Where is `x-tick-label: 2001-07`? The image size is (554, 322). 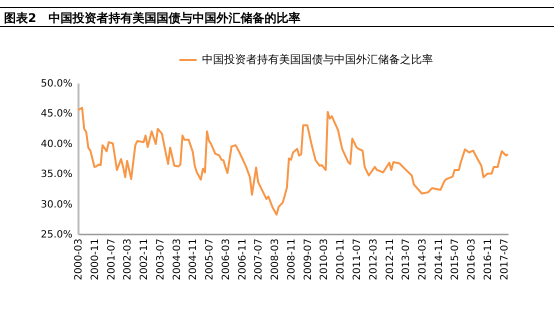
x-tick-label: 2001-07 is located at coordinates (112, 259).